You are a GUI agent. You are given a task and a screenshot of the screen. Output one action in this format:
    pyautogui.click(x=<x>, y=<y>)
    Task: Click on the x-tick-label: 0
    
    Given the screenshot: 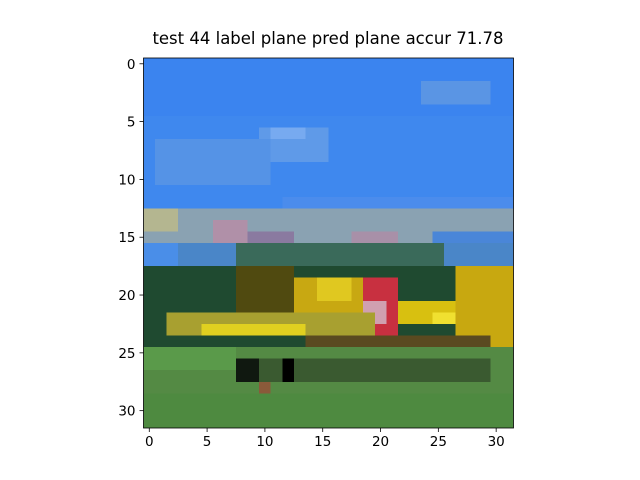 What is the action you would take?
    pyautogui.click(x=149, y=442)
    